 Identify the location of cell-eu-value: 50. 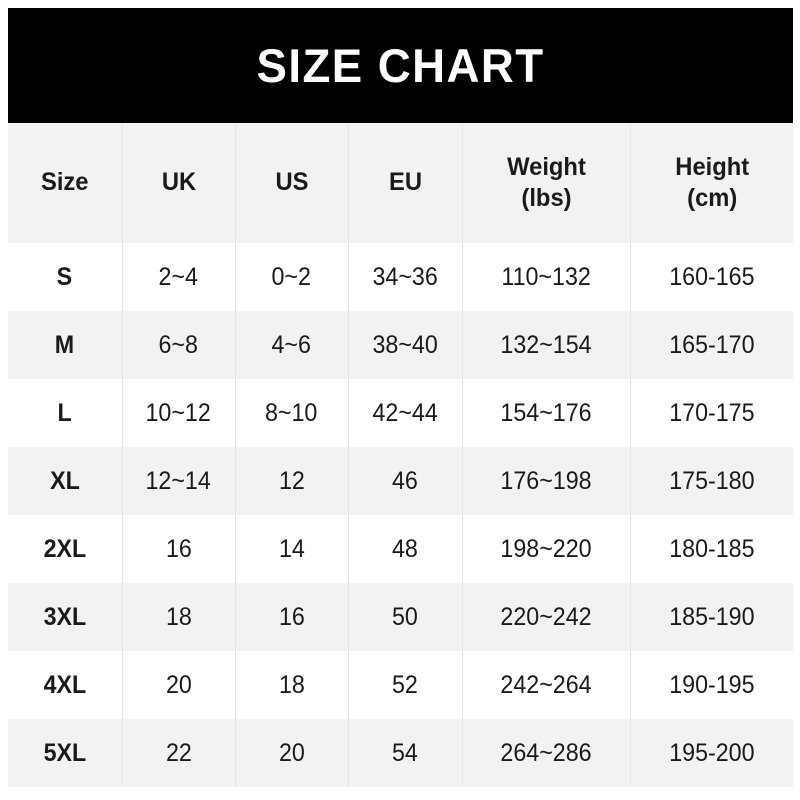
(405, 616).